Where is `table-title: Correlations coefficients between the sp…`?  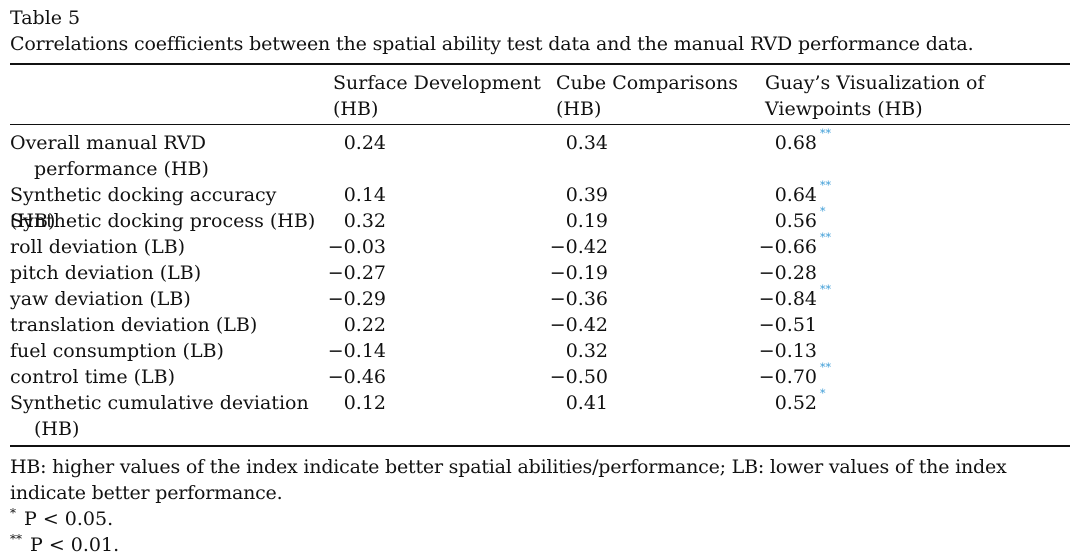 table-title: Correlations coefficients between the sp… is located at coordinates (492, 44).